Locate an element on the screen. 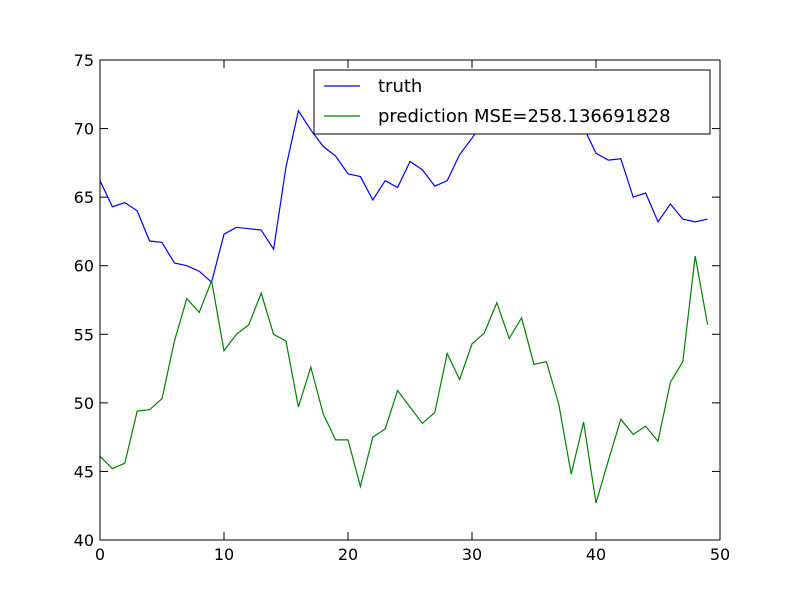 The image size is (800, 600). x-tick-label: 0 is located at coordinates (100, 554).